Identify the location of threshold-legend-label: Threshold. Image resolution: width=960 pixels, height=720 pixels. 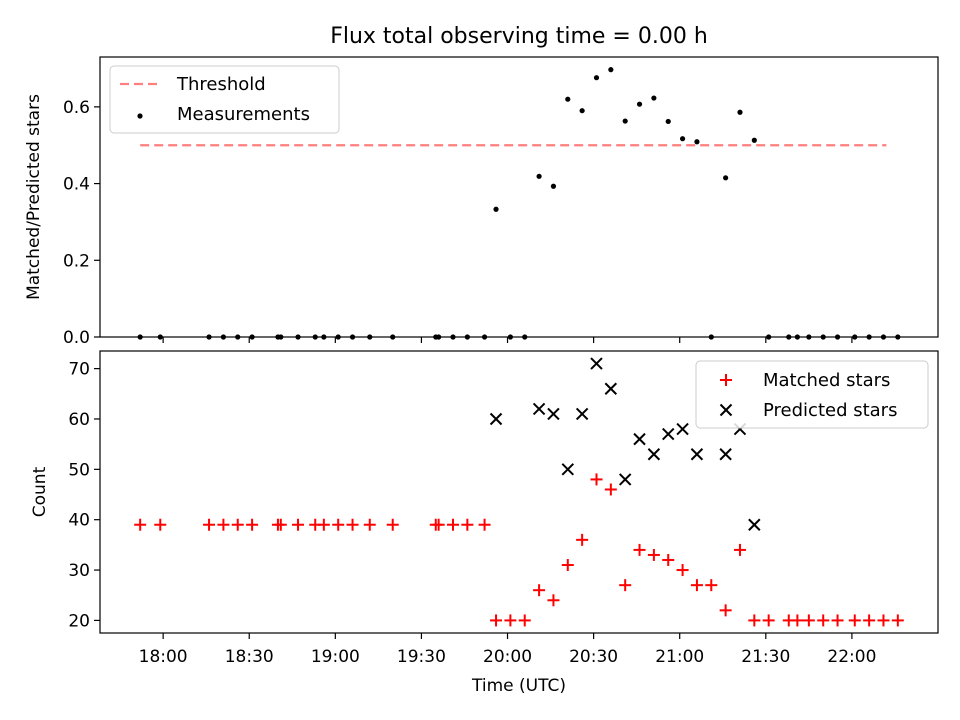
(221, 84).